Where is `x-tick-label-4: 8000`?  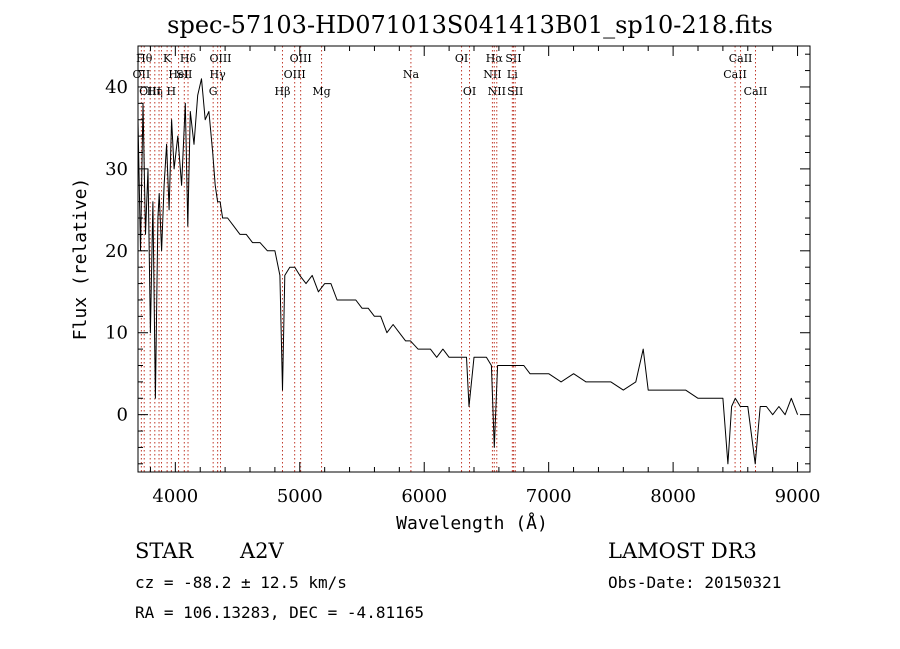
x-tick-label-4: 8000 is located at coordinates (673, 496).